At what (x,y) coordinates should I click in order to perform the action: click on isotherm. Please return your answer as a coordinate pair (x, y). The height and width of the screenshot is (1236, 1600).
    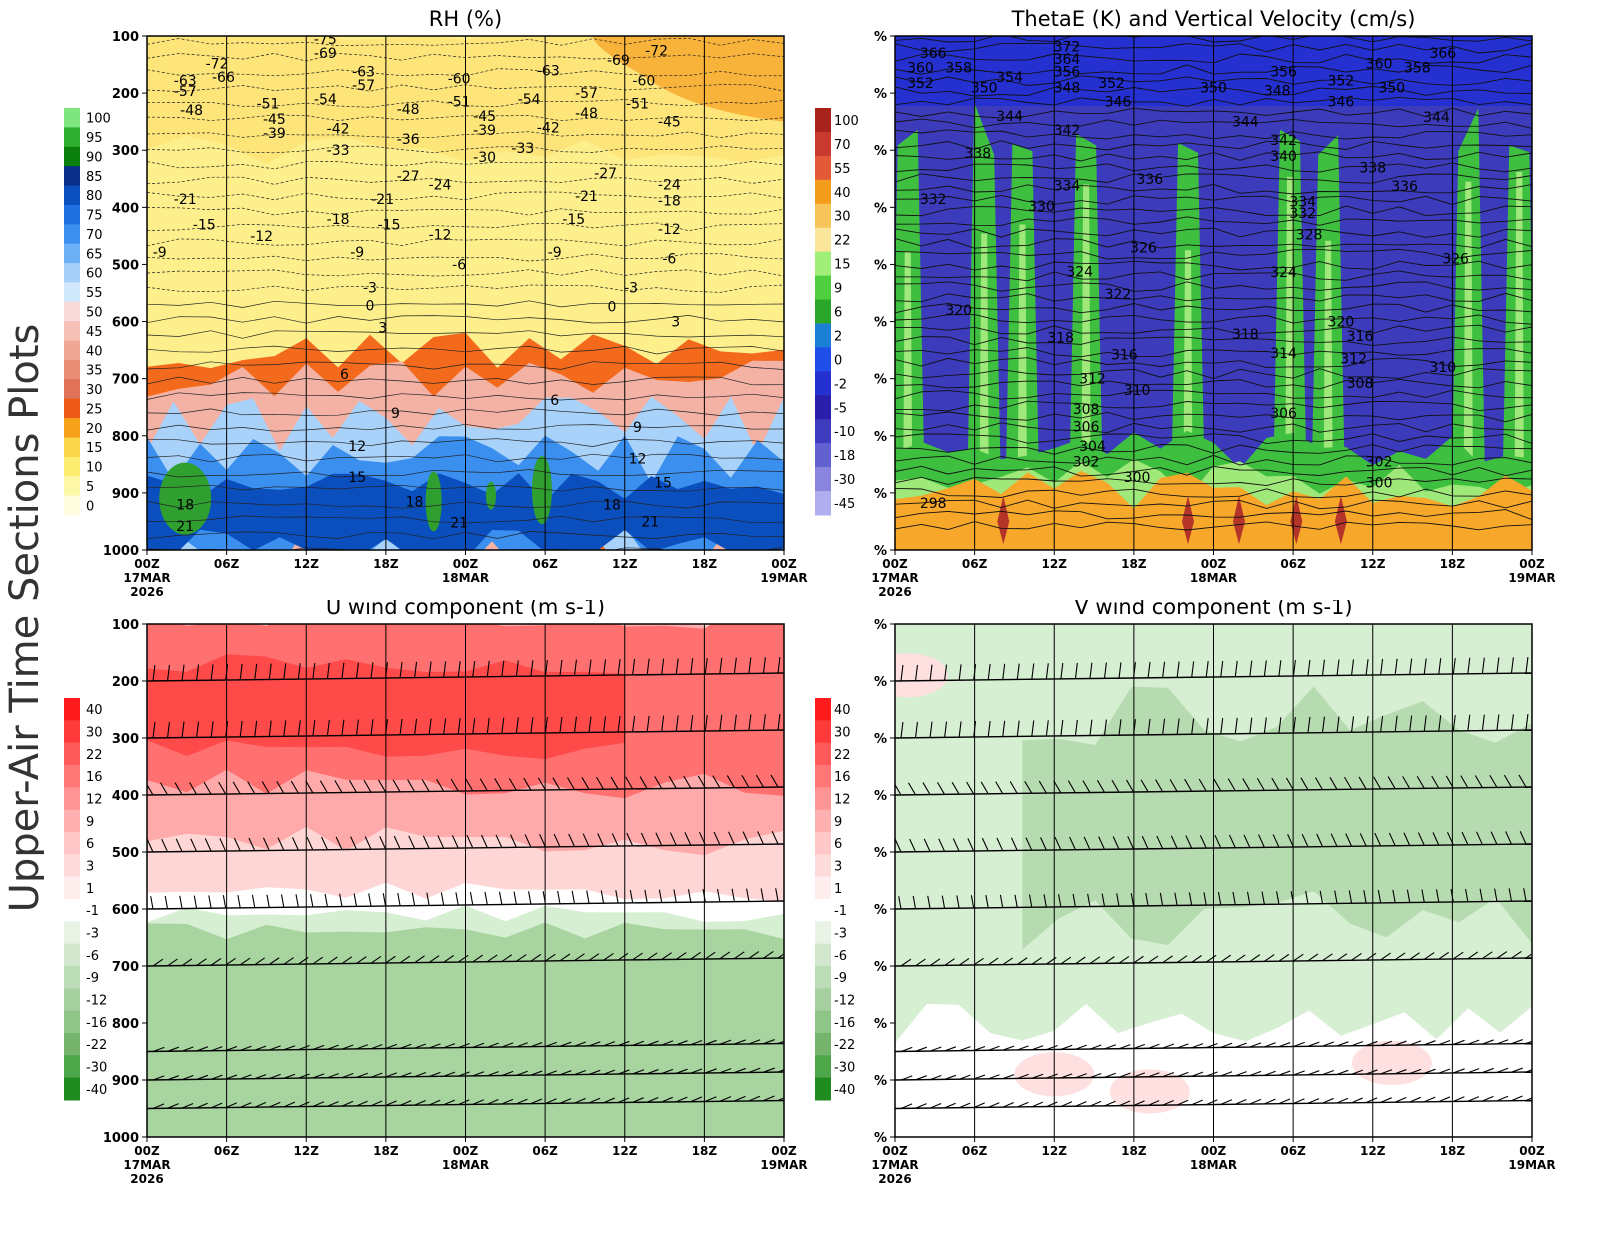
    Looking at the image, I should click on (465, 257).